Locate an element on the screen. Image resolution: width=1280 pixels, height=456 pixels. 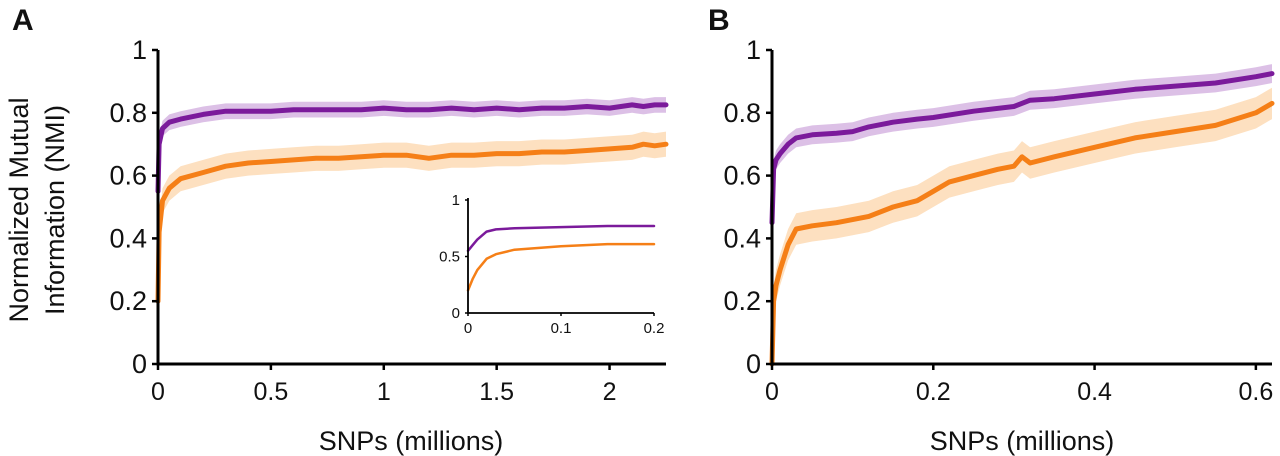
plot-b-ytick-label: 0.8 is located at coordinates (742, 113).